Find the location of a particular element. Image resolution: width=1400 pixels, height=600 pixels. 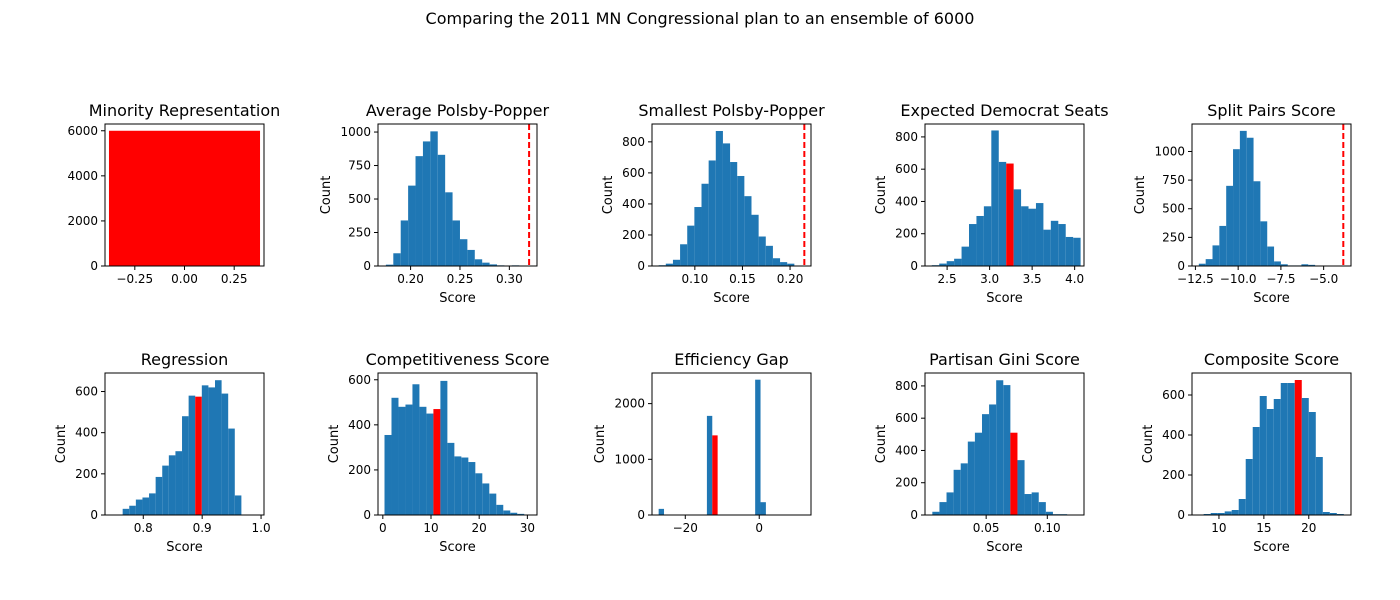

y-tick-label: 4000 is located at coordinates (82, 176).